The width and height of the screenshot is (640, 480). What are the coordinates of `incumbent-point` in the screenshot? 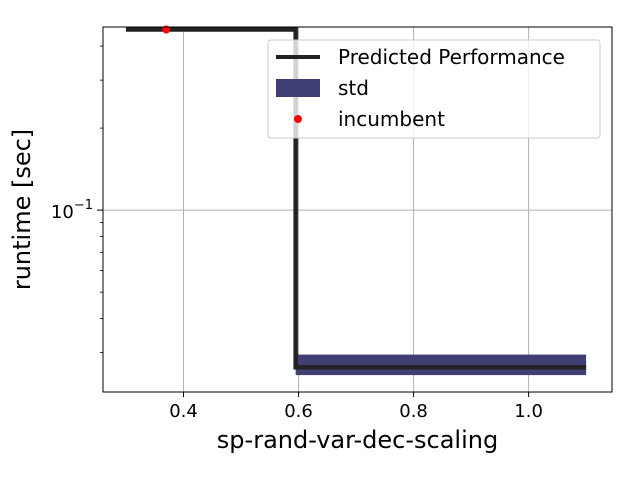 It's located at (166, 29).